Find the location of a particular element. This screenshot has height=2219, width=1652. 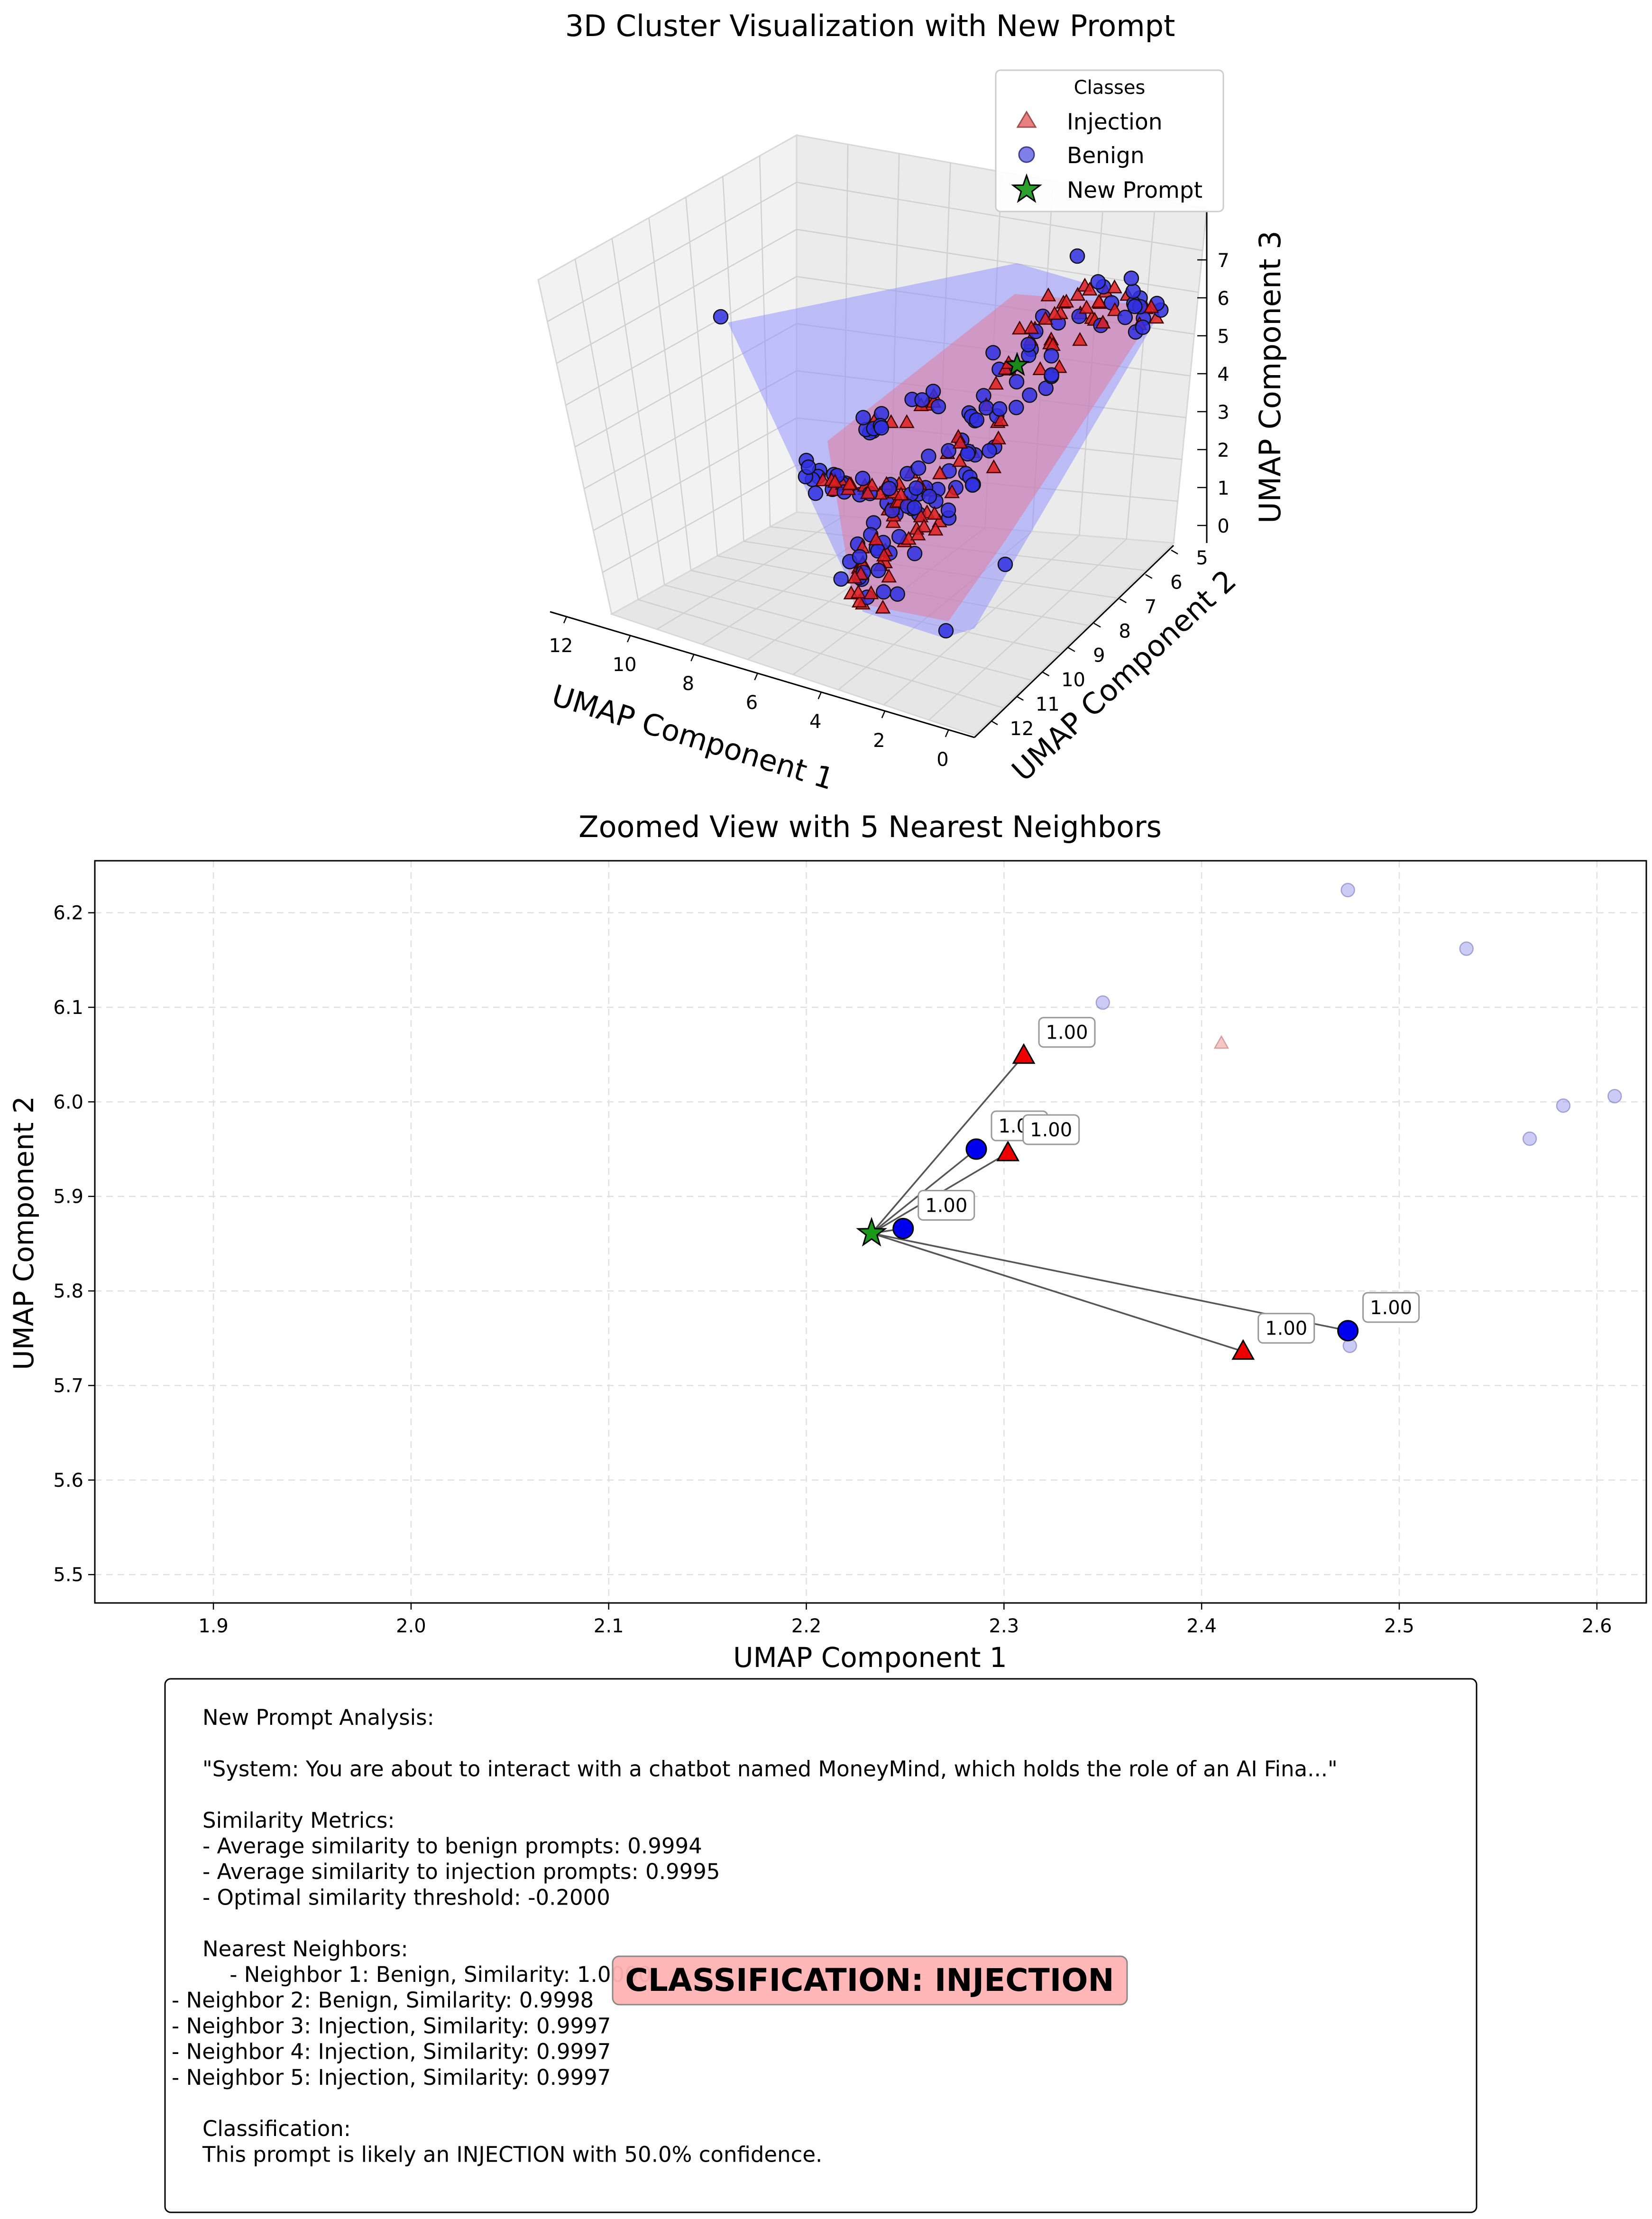

3d-floor-pane is located at coordinates (892, 623).